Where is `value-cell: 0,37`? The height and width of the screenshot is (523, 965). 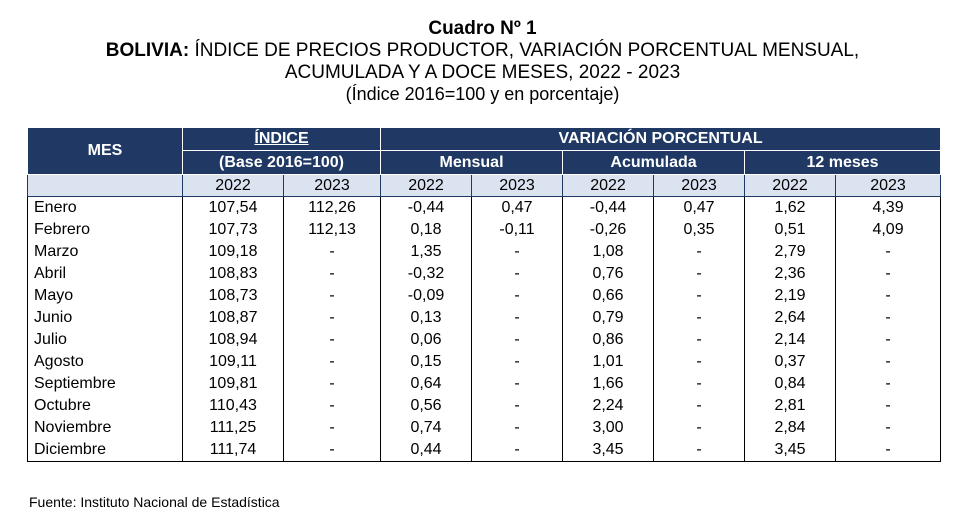
value-cell: 0,37 is located at coordinates (790, 362).